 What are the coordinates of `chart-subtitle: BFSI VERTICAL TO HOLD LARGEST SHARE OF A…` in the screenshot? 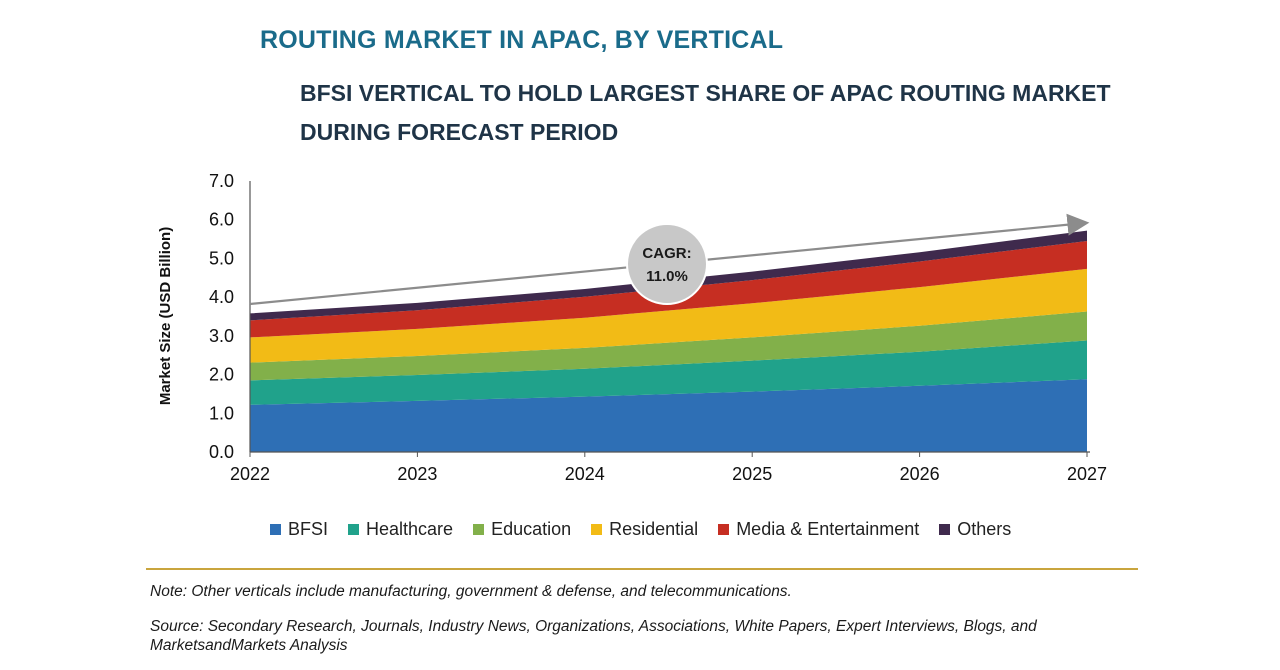 It's located at (705, 112).